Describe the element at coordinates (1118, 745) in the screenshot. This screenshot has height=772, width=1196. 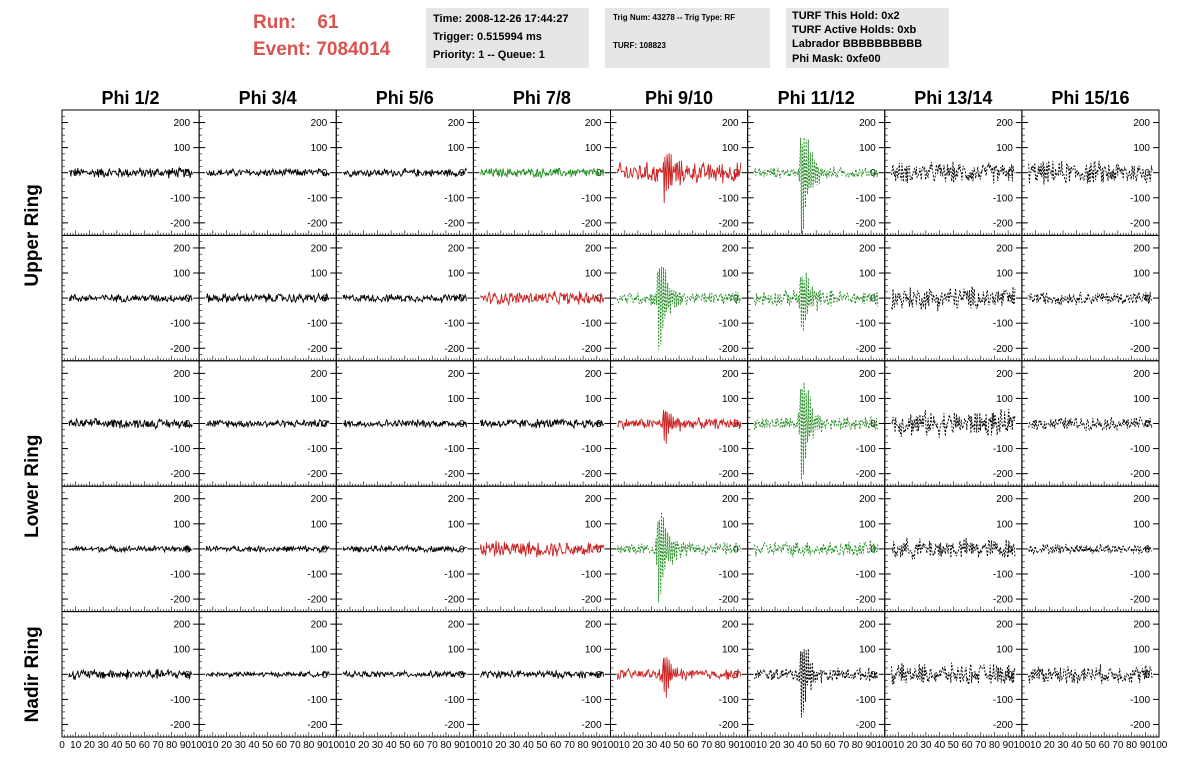
I see `x-tick-label: 70` at that location.